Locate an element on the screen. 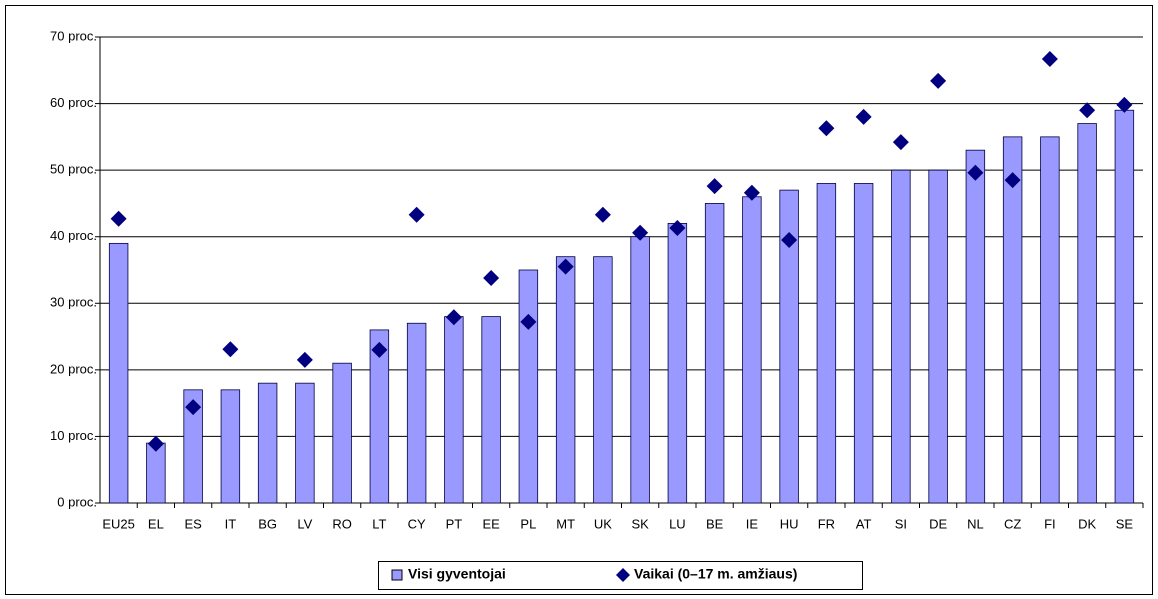 Image resolution: width=1158 pixels, height=599 pixels. x-tick-label: NL is located at coordinates (975, 523).